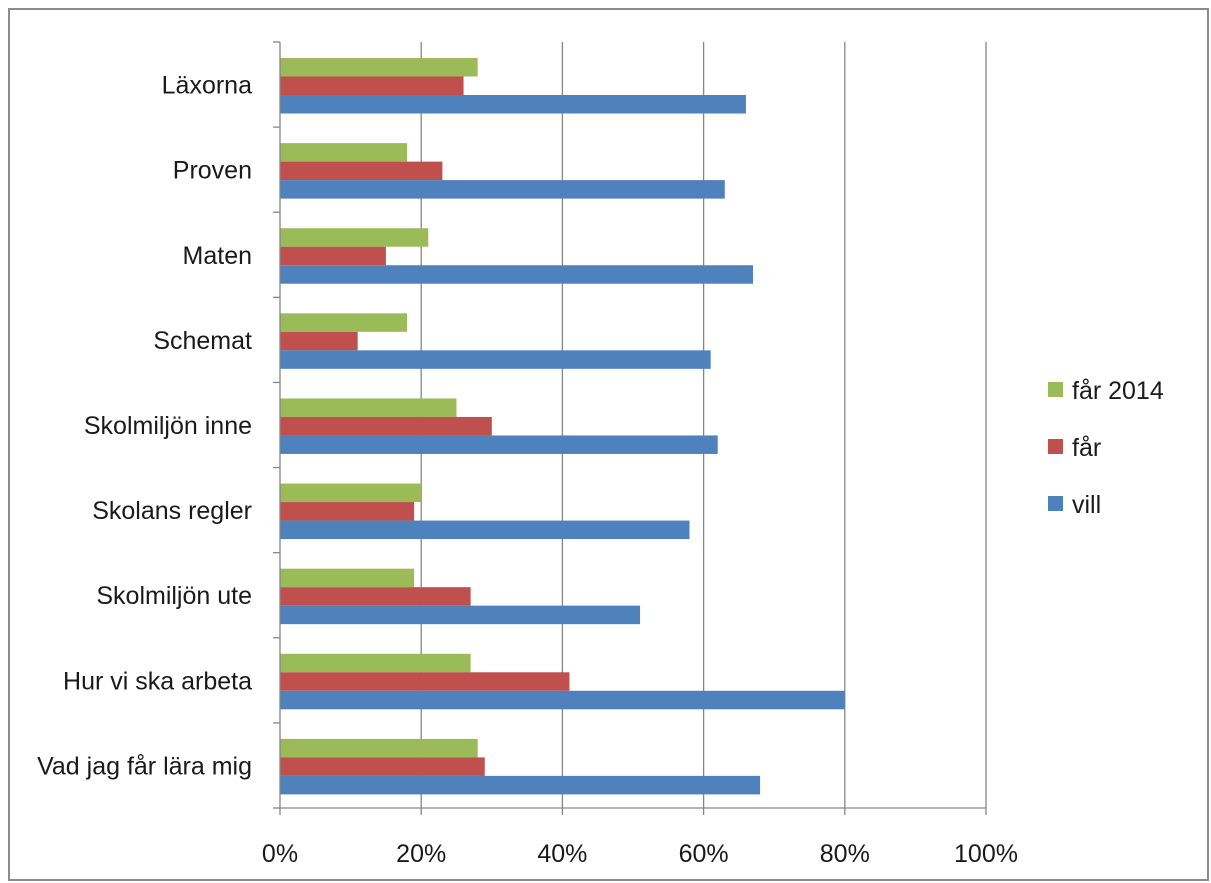 This screenshot has width=1211, height=883. Describe the element at coordinates (379, 67) in the screenshot. I see `bar-laxorna-far-2014` at that location.